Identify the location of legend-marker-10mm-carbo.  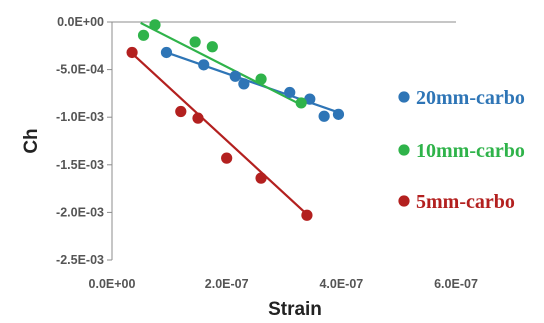
(404, 150).